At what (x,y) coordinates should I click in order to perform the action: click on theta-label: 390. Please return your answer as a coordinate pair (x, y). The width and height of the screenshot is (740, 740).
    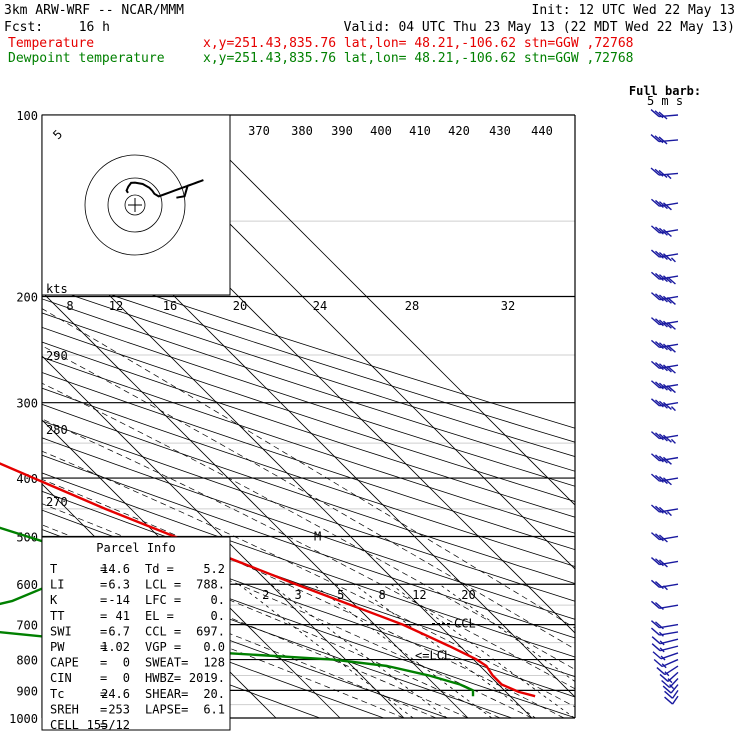
    Looking at the image, I should click on (342, 131).